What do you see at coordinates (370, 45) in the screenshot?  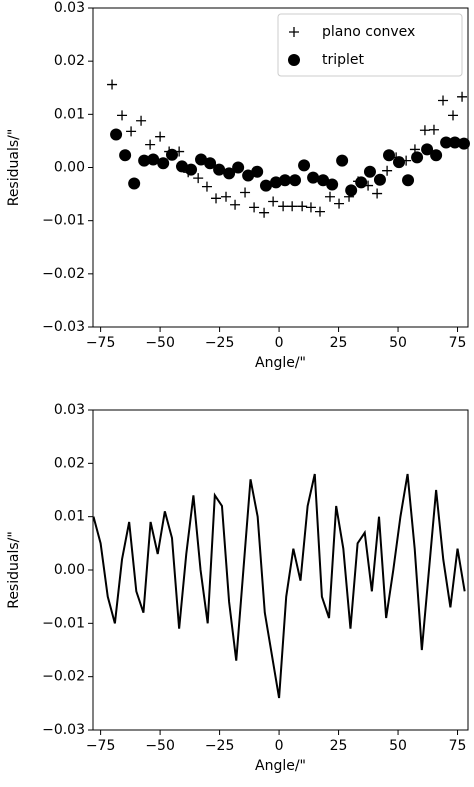 I see `legend-box` at bounding box center [370, 45].